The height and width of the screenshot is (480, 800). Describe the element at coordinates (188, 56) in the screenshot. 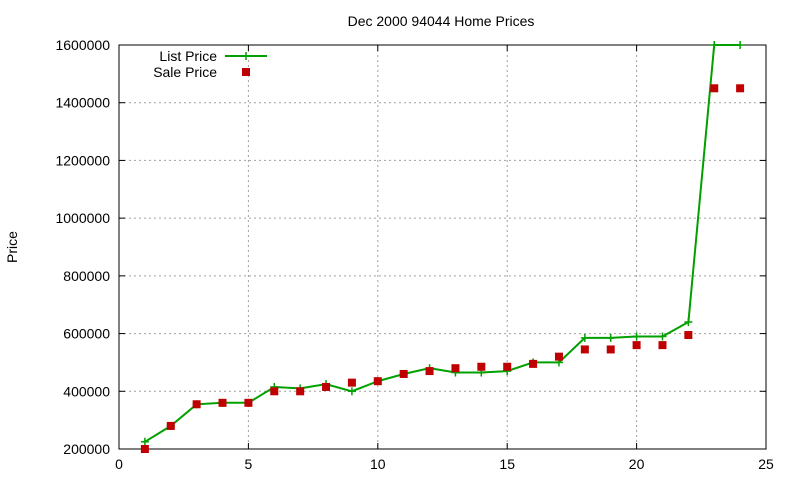

I see `legend-label-list-price: List Price` at that location.